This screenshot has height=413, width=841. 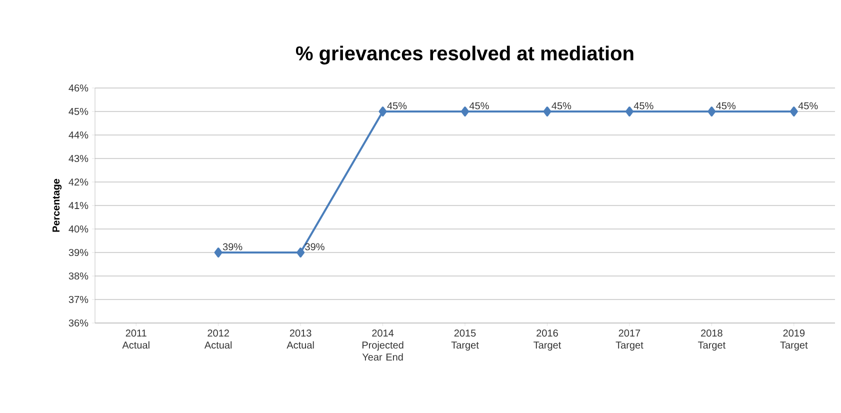 What do you see at coordinates (78, 276) in the screenshot?
I see `y-tick-label: 38%` at bounding box center [78, 276].